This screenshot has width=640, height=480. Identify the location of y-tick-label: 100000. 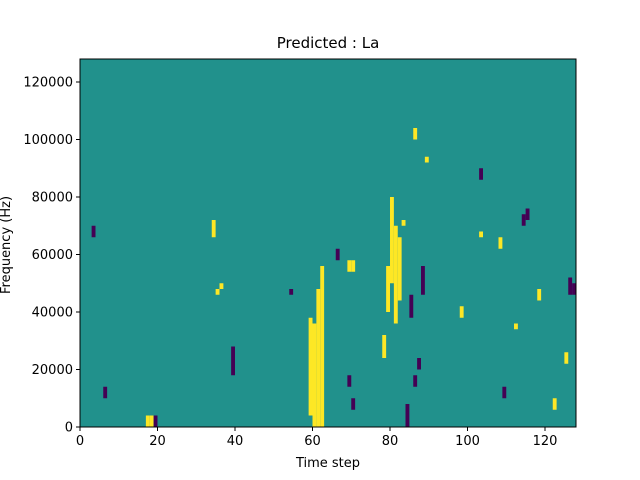
(48, 140).